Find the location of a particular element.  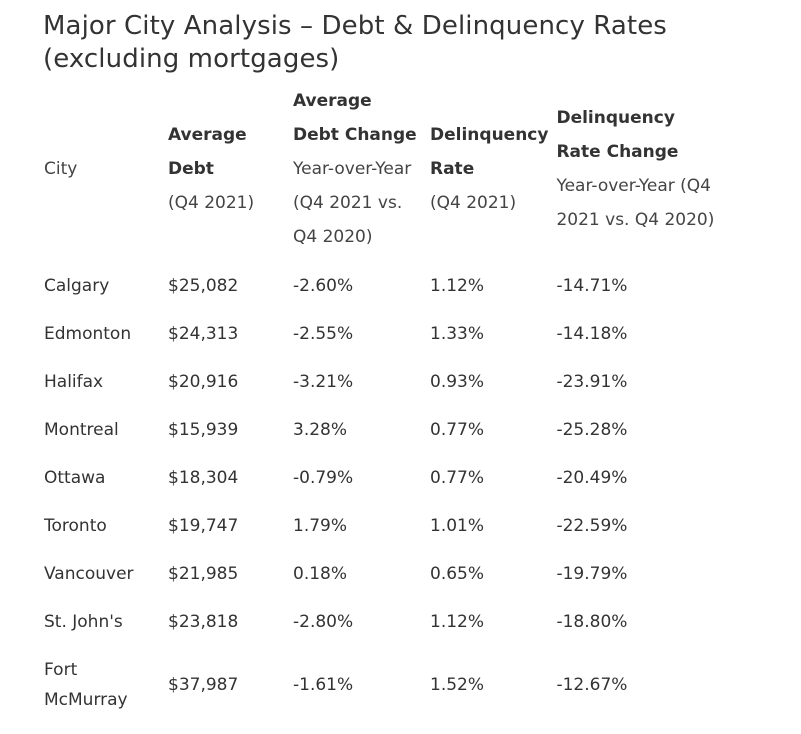

cell-rate: 1.52% is located at coordinates (457, 685).